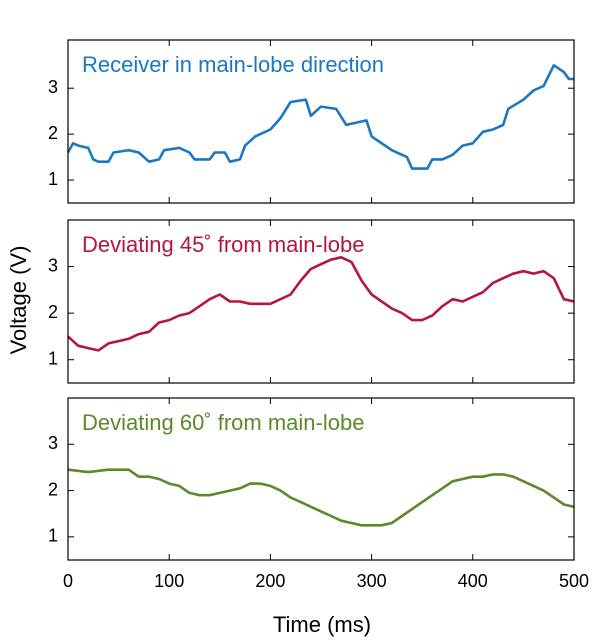 Image resolution: width=599 pixels, height=643 pixels. Describe the element at coordinates (270, 581) in the screenshot. I see `x-tick-label: 200` at that location.